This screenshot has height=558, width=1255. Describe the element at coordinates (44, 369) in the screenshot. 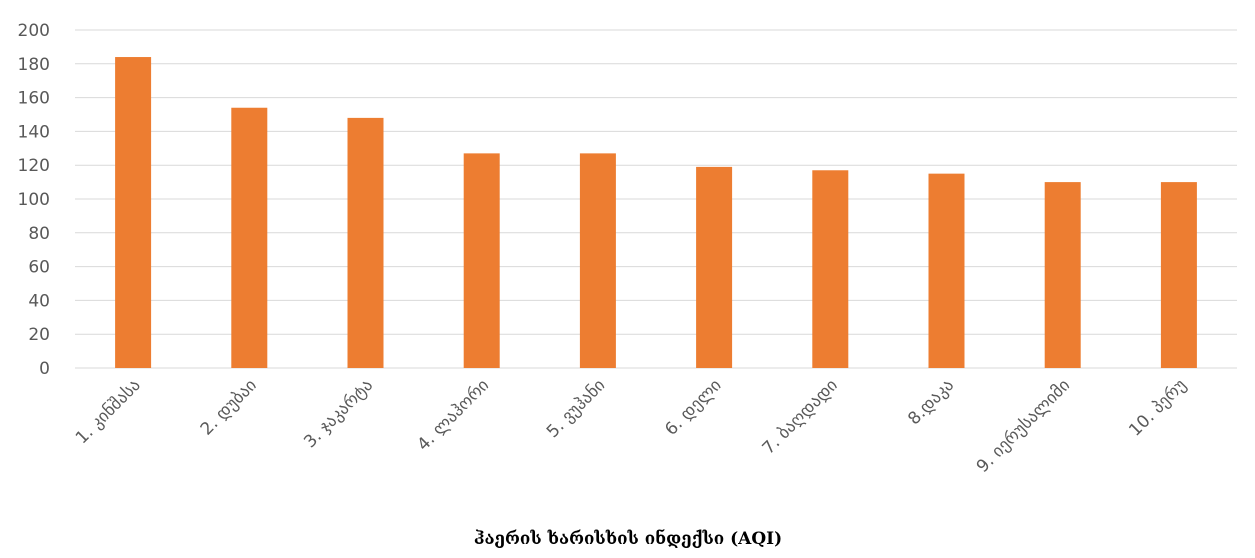

I see `y-tick-label: 0` at that location.